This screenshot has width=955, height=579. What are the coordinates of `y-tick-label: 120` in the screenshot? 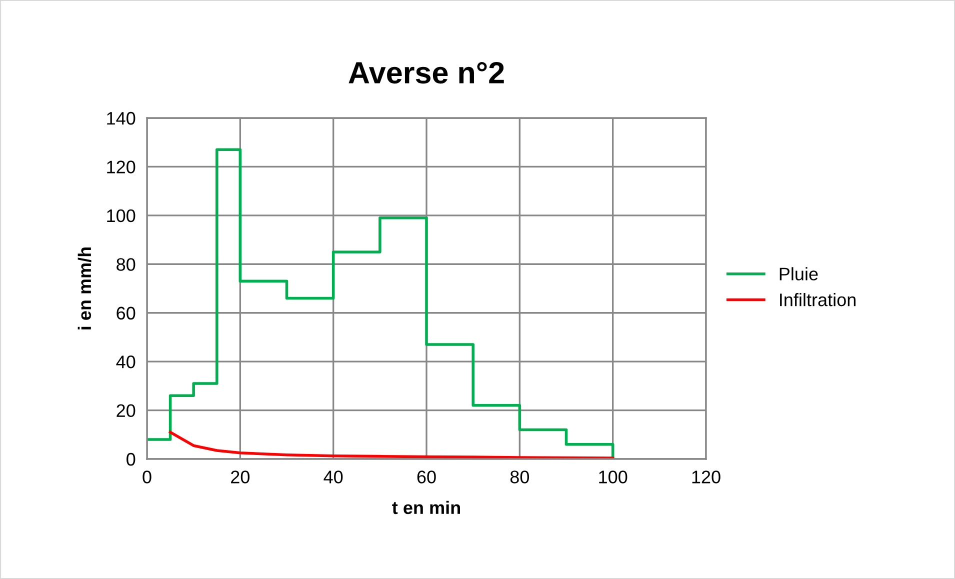 It's located at (121, 167).